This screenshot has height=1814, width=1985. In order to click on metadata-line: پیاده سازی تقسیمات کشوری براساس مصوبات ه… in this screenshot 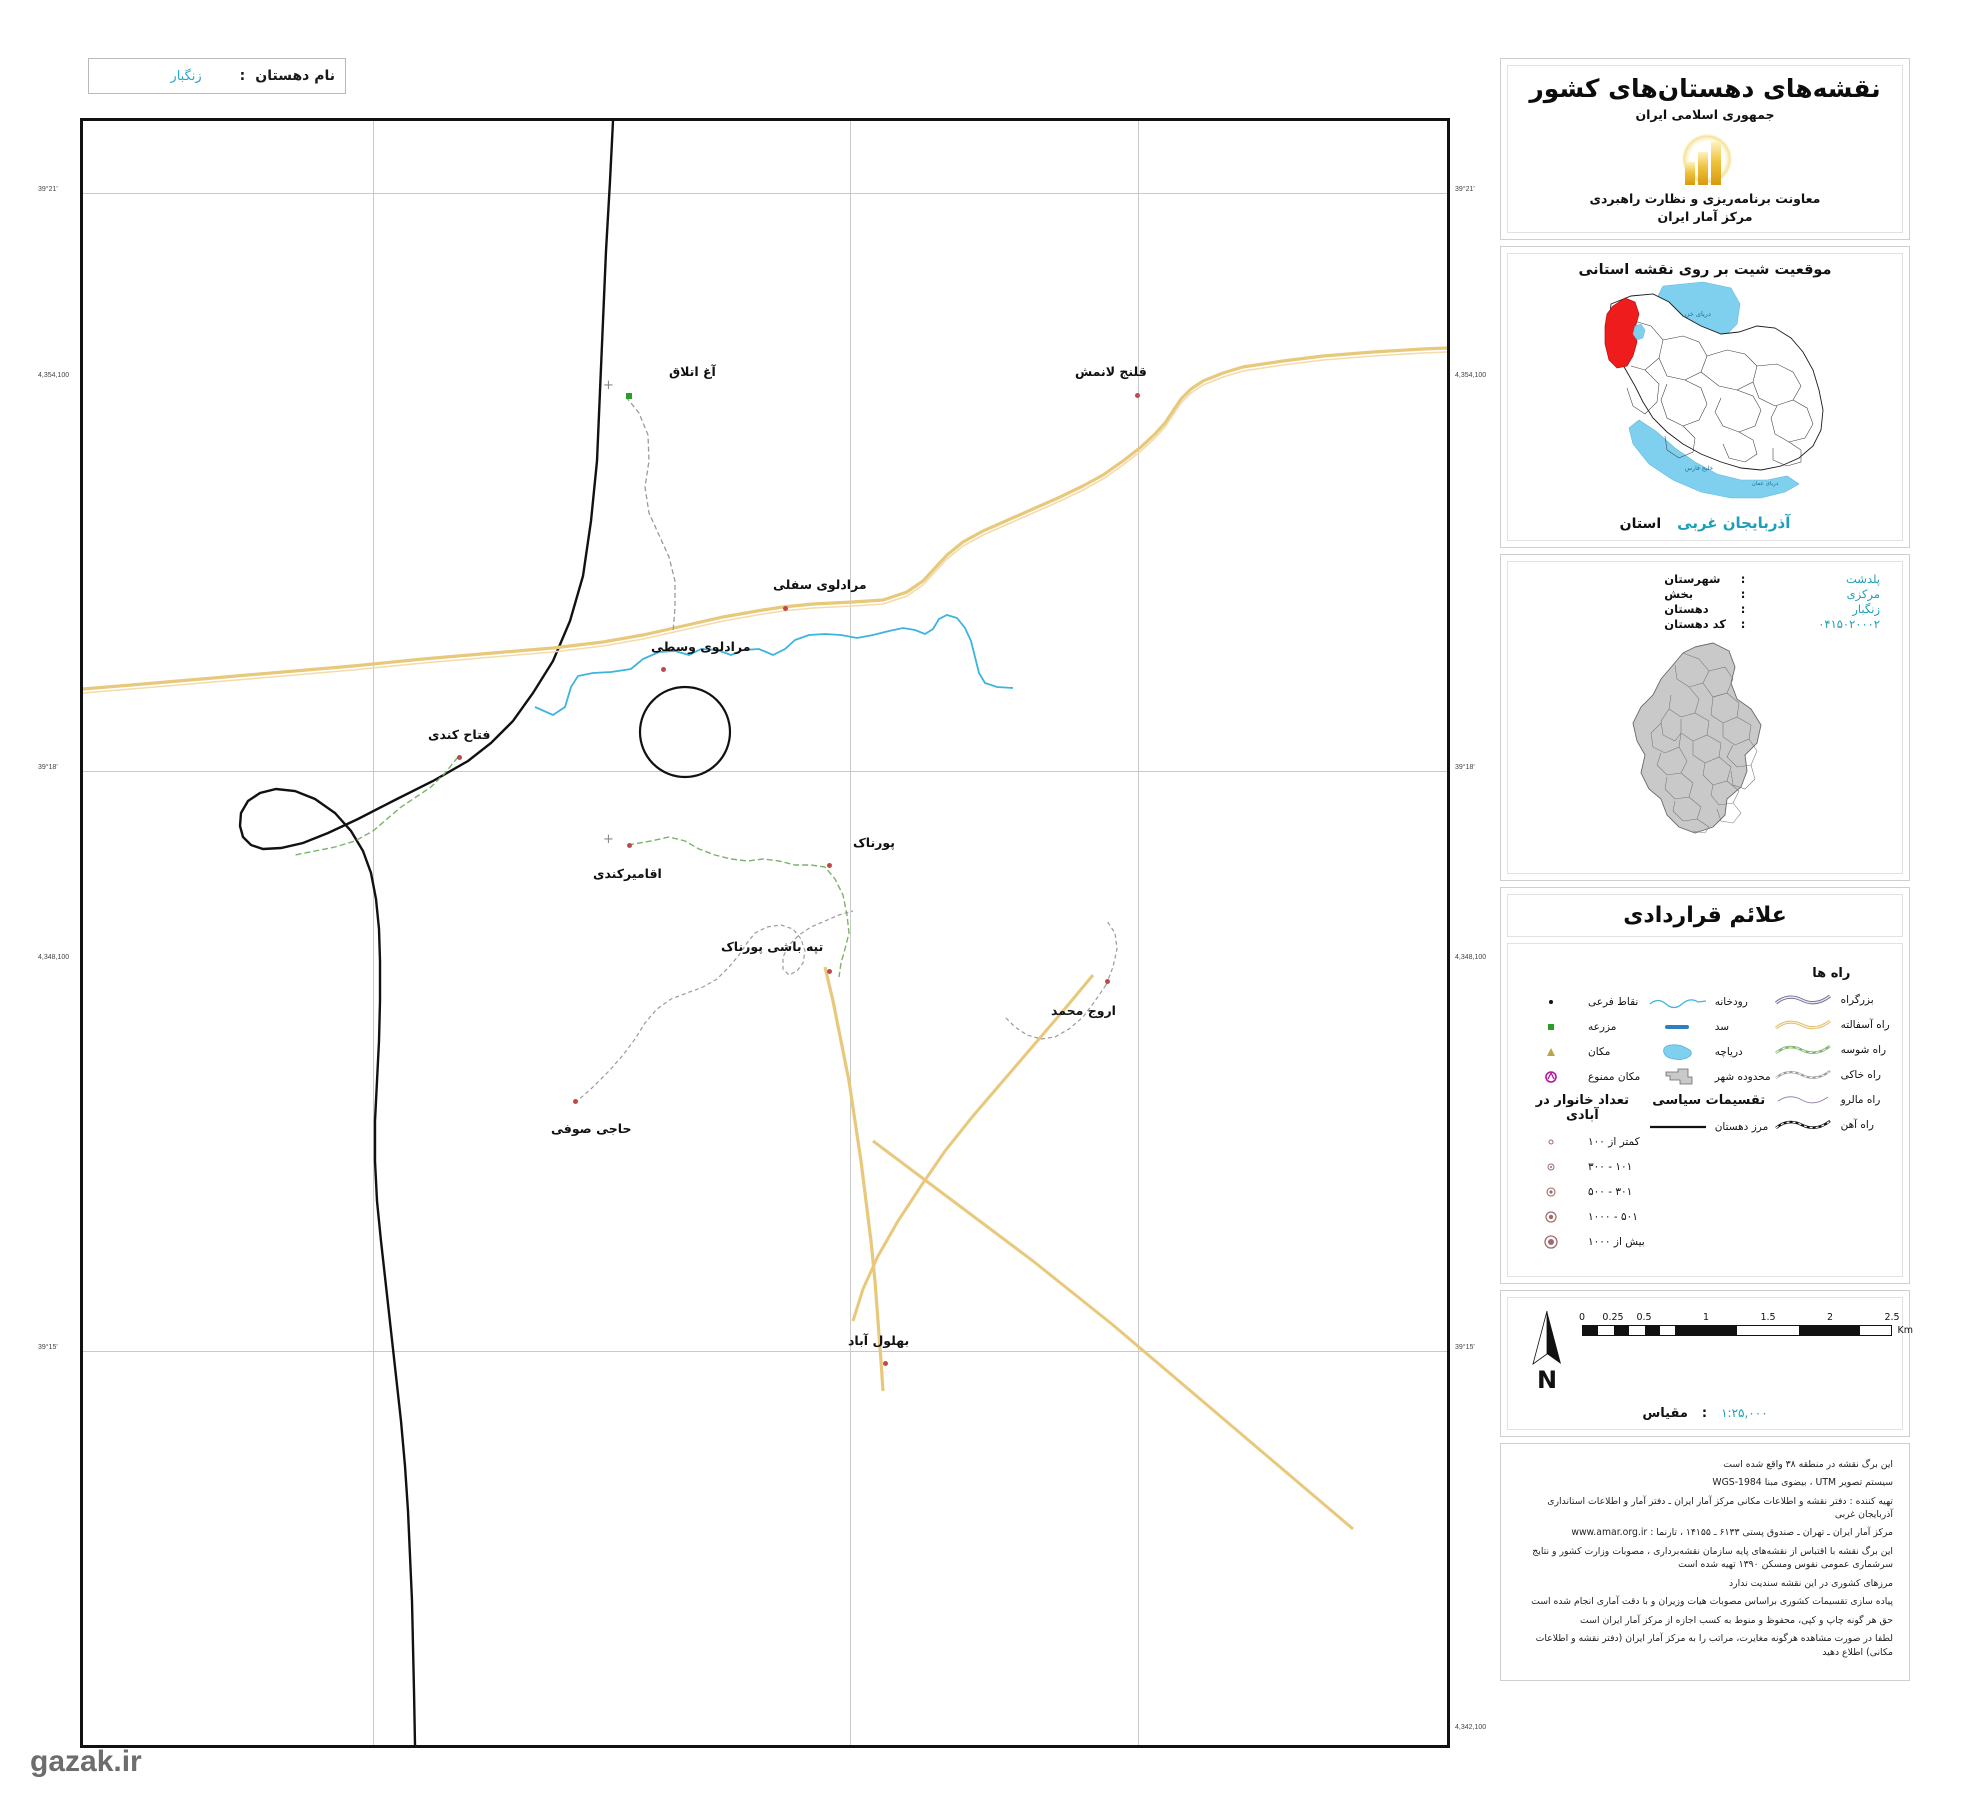, I will do `click(1712, 1602)`.